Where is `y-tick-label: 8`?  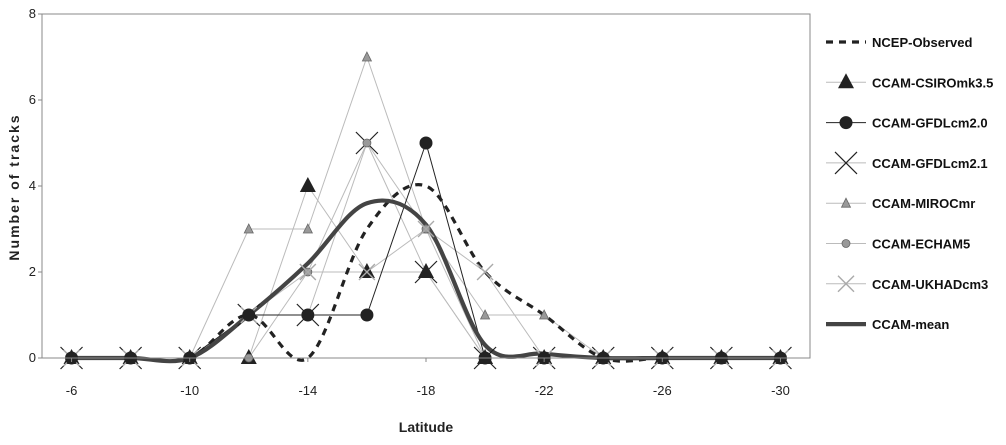
y-tick-label: 8 is located at coordinates (32, 13).